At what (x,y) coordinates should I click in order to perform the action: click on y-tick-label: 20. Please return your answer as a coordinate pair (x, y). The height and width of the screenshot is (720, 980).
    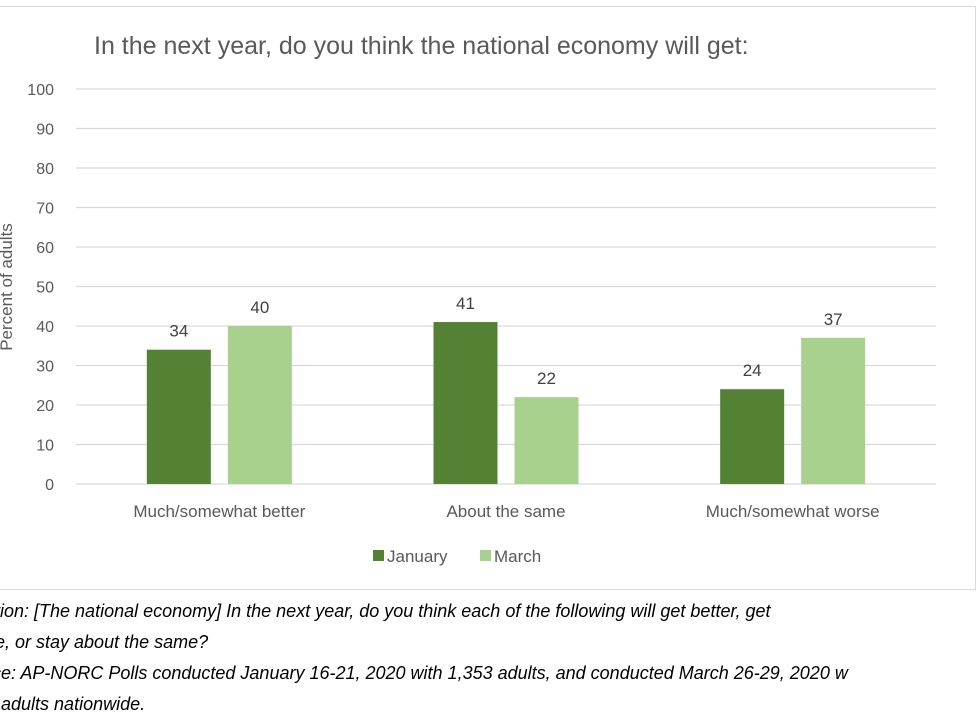
    Looking at the image, I should click on (45, 406).